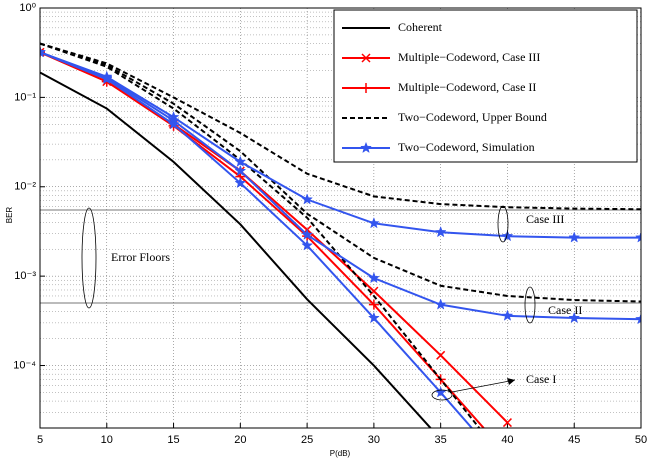 This screenshot has height=463, width=654. What do you see at coordinates (40, 440) in the screenshot?
I see `x-tick-label: 5` at bounding box center [40, 440].